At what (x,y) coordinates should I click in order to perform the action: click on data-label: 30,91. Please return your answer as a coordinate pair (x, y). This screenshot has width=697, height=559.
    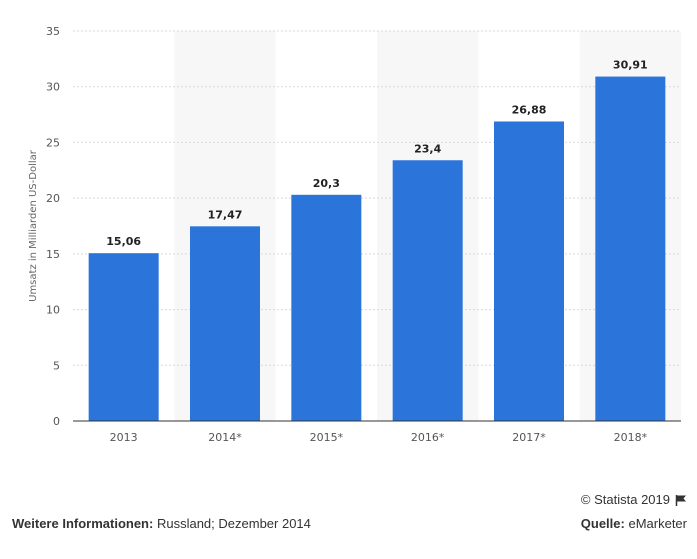
    Looking at the image, I should click on (630, 65).